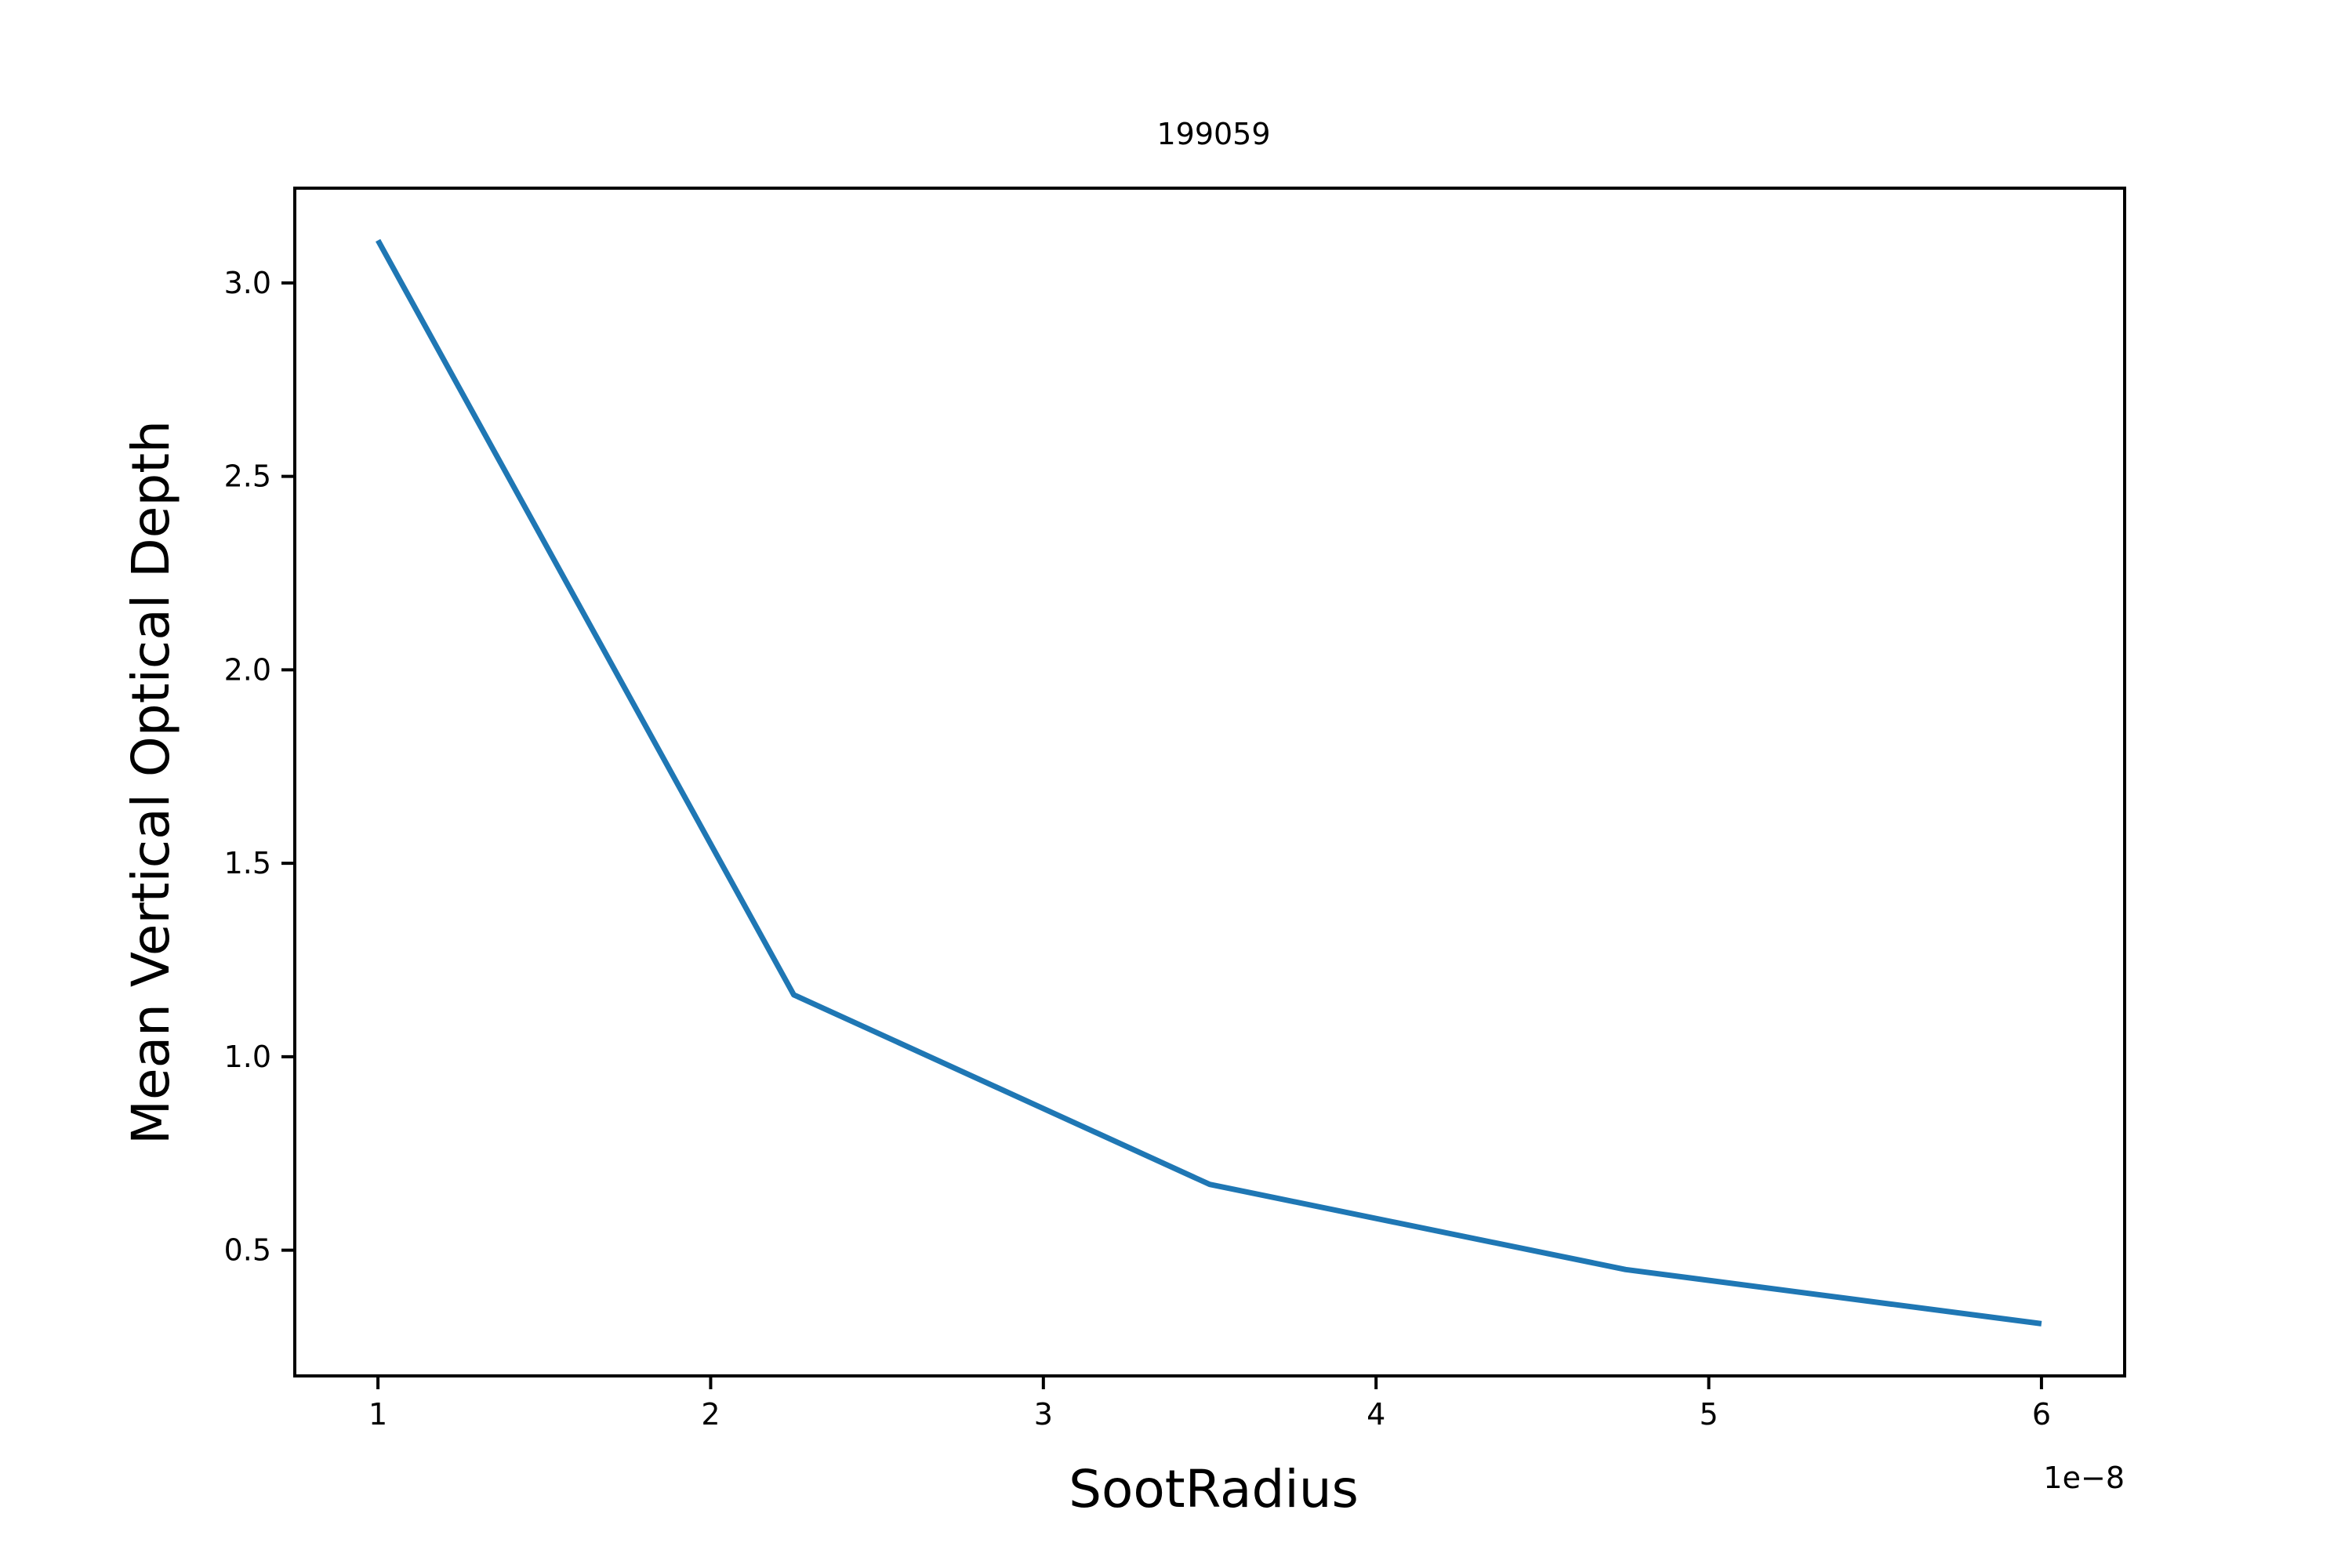  What do you see at coordinates (248, 669) in the screenshot?
I see `y-tick-label-4: 2.0` at bounding box center [248, 669].